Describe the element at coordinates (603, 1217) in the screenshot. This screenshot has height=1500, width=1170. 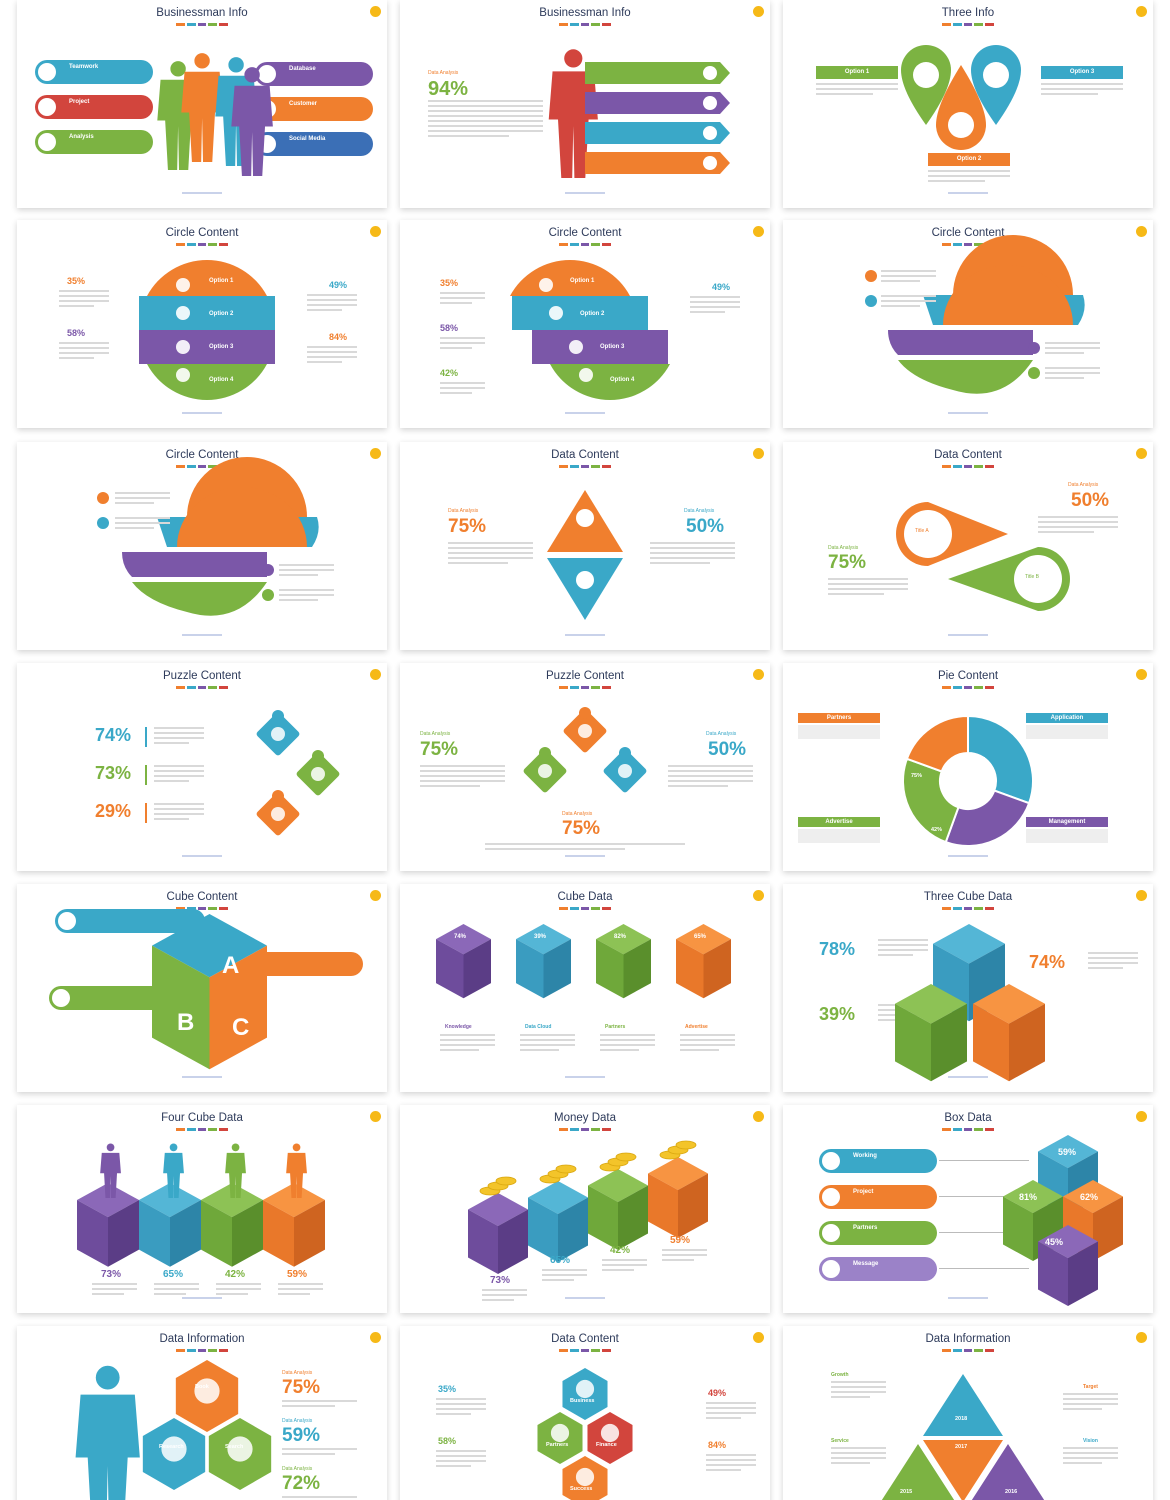
I see `money-cube-left` at that location.